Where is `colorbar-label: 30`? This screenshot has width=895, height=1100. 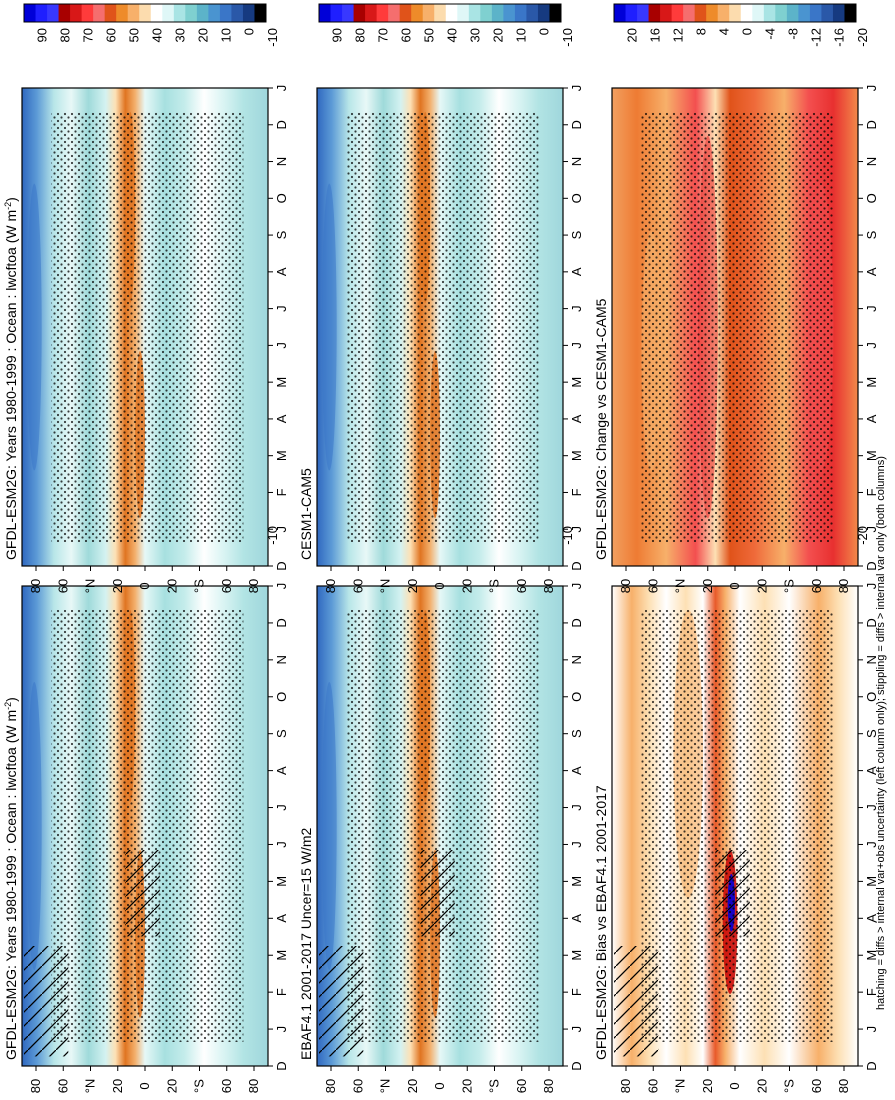
colorbar-label: 30 is located at coordinates (475, 35).